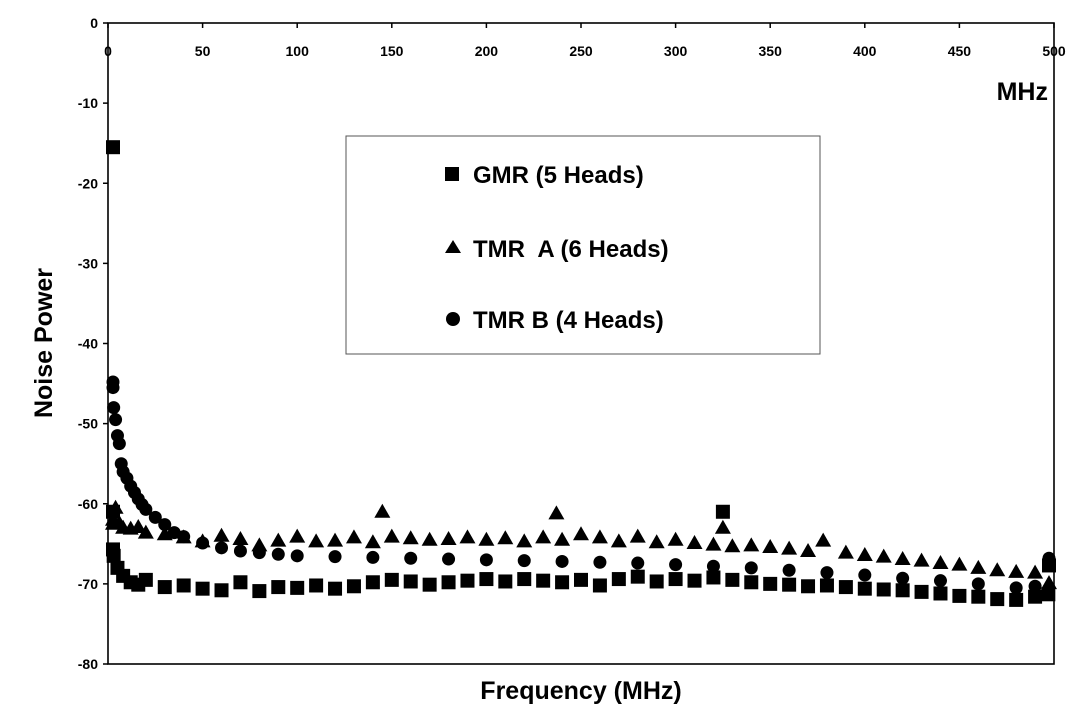  What do you see at coordinates (865, 51) in the screenshot?
I see `x-tick-label: 400` at bounding box center [865, 51].